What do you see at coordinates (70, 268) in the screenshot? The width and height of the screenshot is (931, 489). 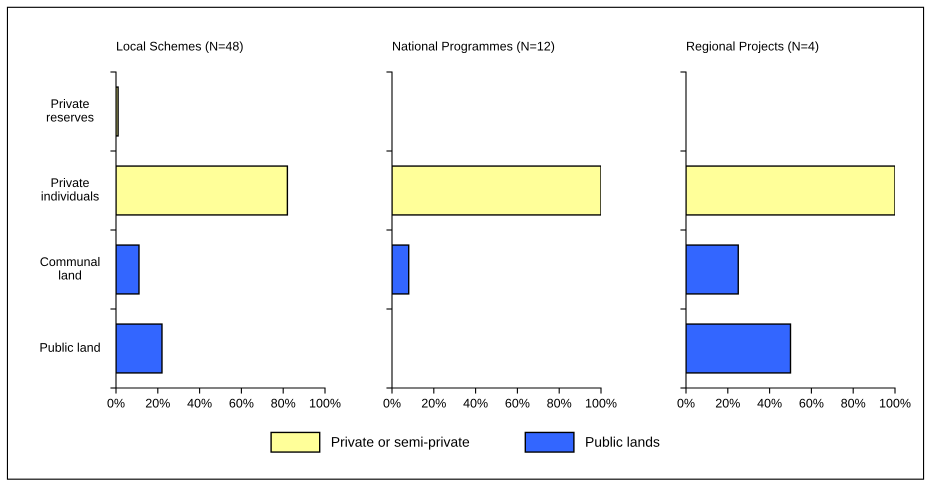 I see `y-tick-label: Communal land` at bounding box center [70, 268].